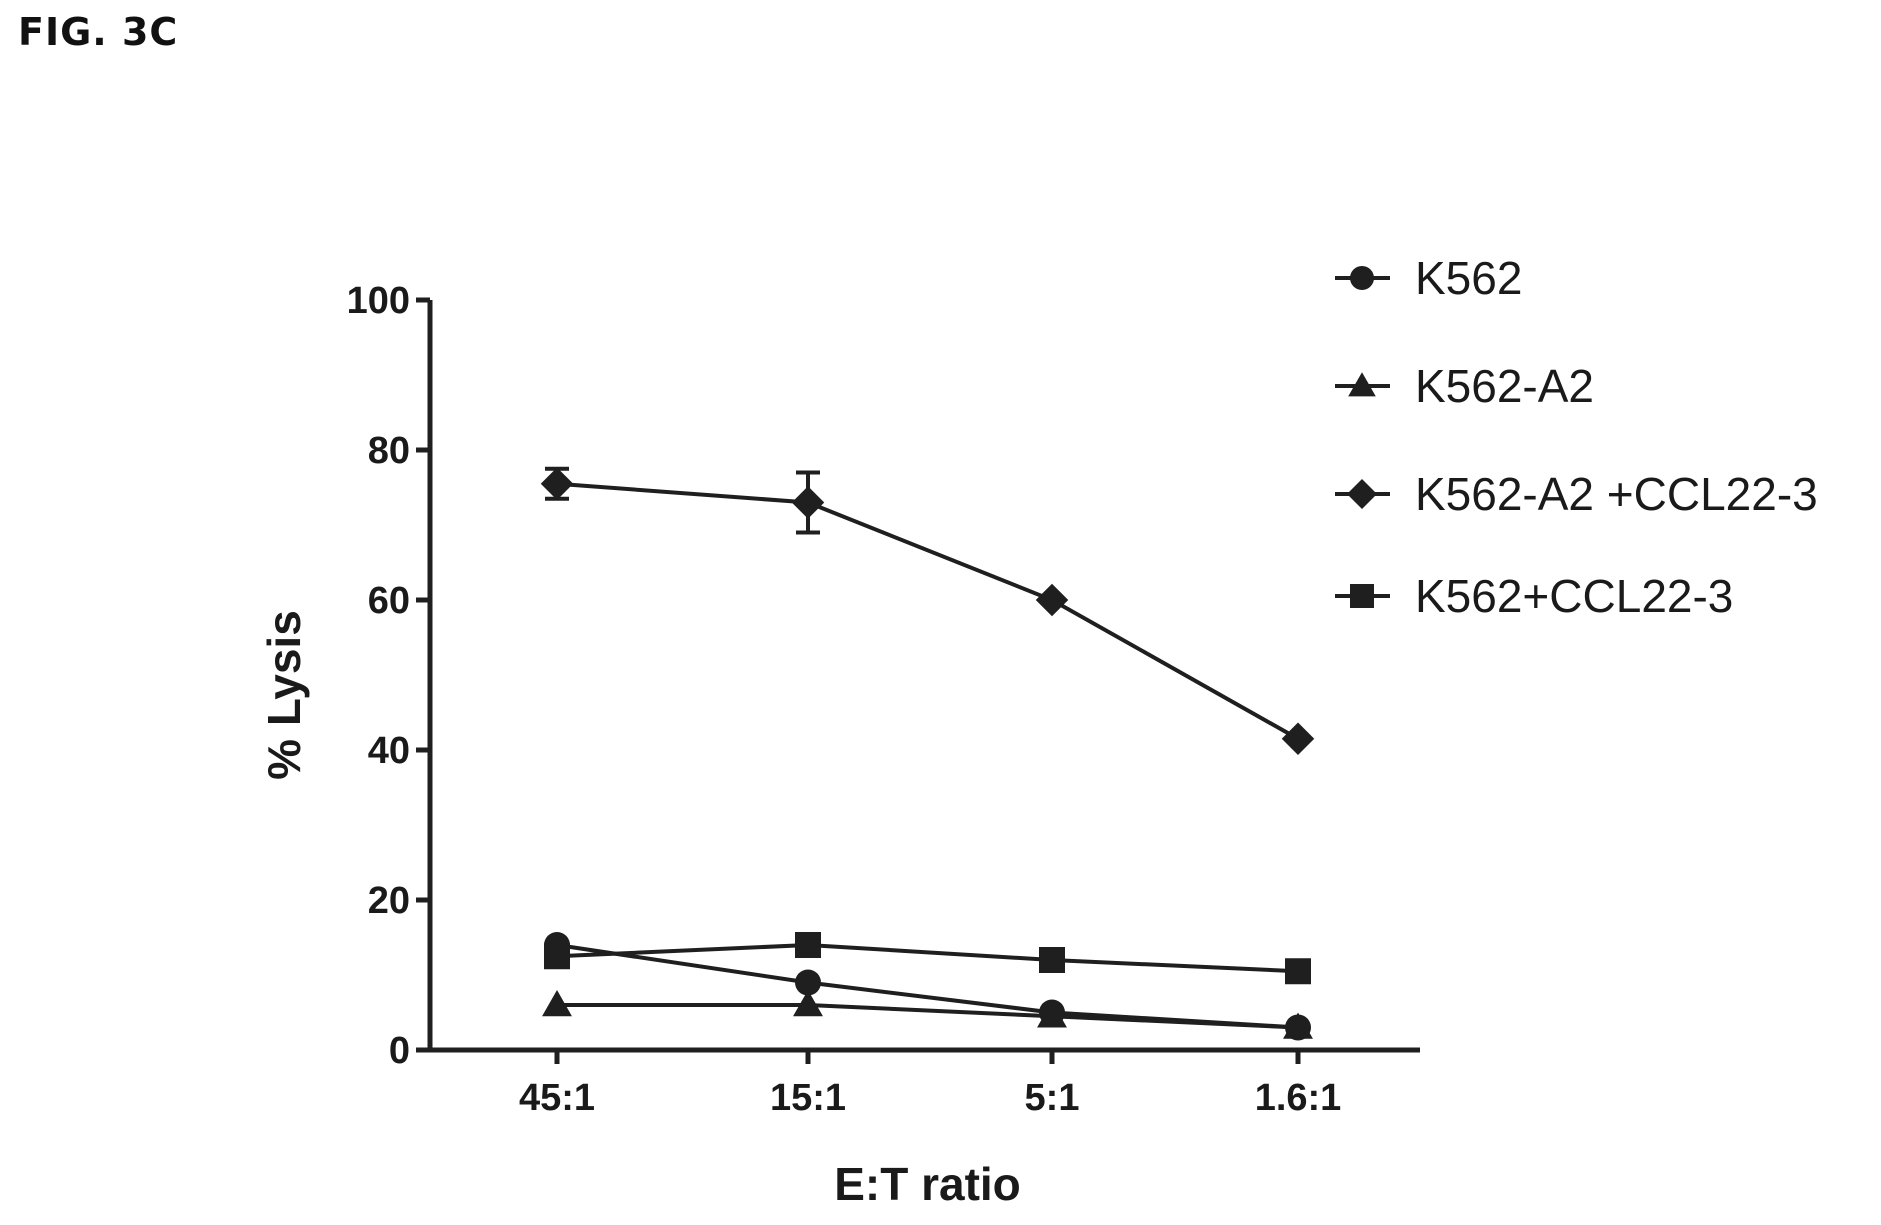 The width and height of the screenshot is (1881, 1225). Describe the element at coordinates (1052, 1098) in the screenshot. I see `x-tick-label: 5:1` at that location.